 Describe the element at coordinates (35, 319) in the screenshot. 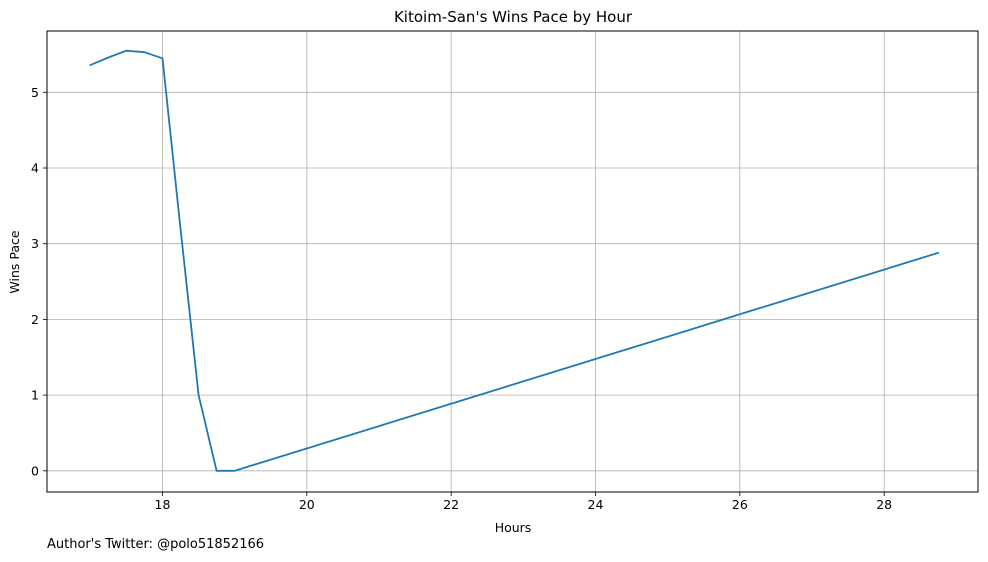

I see `y-tick-label: 2` at that location.